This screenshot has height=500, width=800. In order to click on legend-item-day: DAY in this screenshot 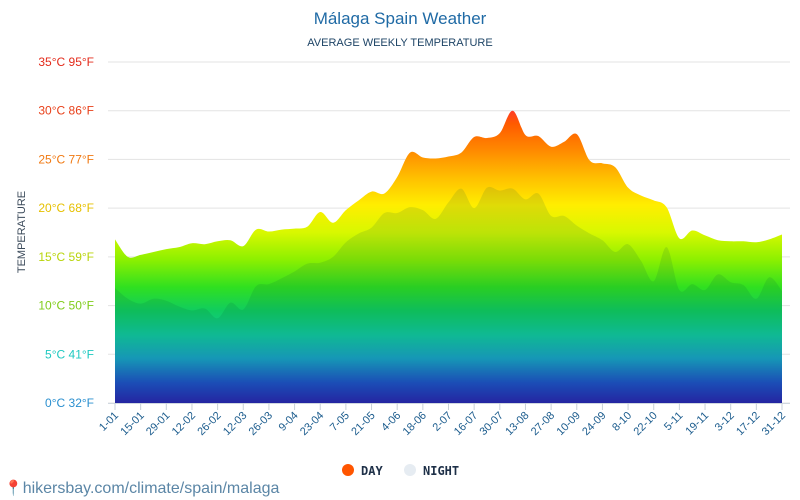, I will do `click(362, 471)`.